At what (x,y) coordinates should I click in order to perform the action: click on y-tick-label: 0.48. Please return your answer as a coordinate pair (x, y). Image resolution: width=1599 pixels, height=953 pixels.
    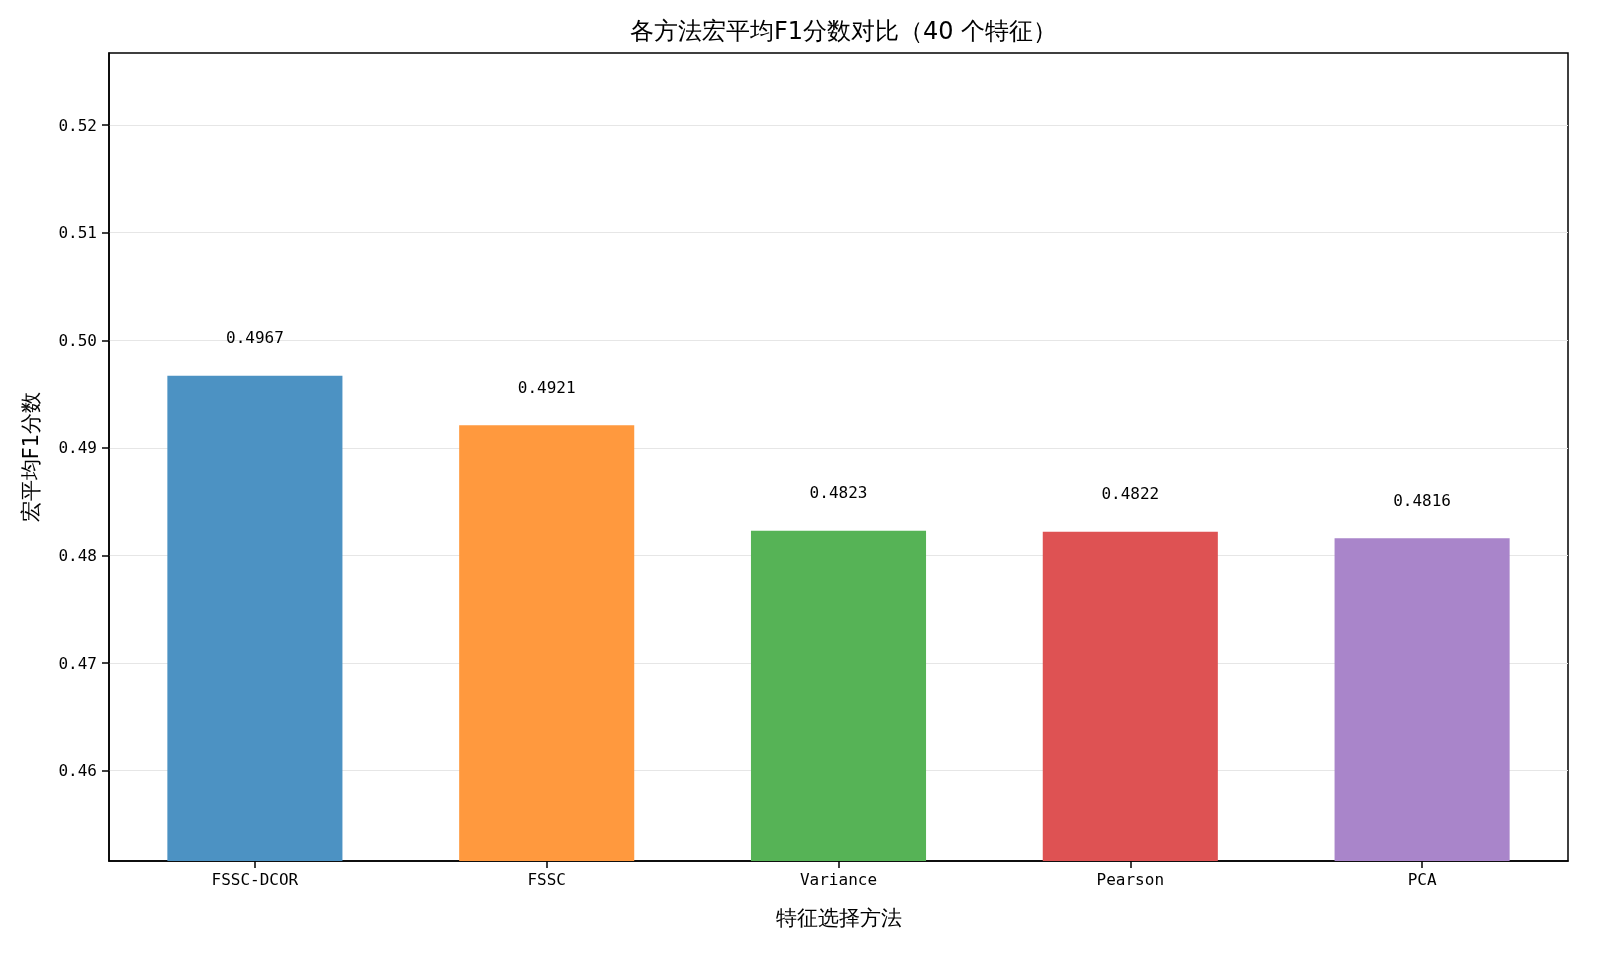
    Looking at the image, I should click on (77, 555).